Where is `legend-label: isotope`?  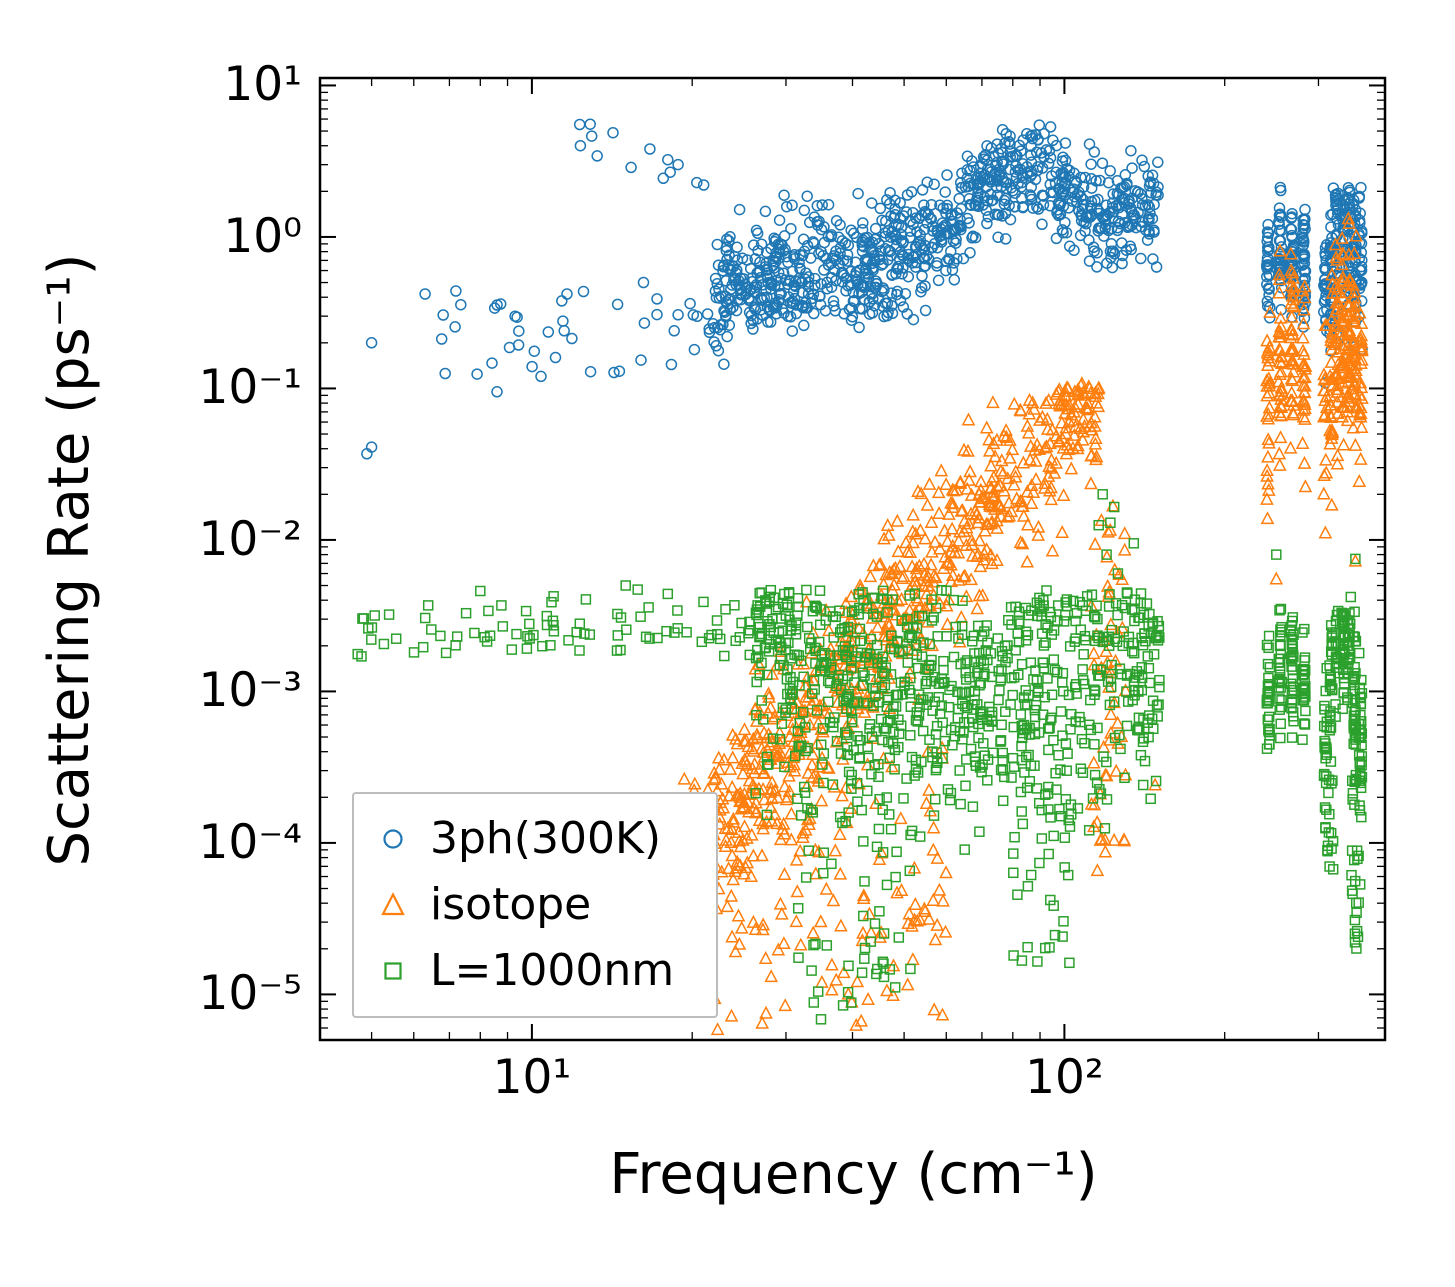
legend-label: isotope is located at coordinates (511, 904).